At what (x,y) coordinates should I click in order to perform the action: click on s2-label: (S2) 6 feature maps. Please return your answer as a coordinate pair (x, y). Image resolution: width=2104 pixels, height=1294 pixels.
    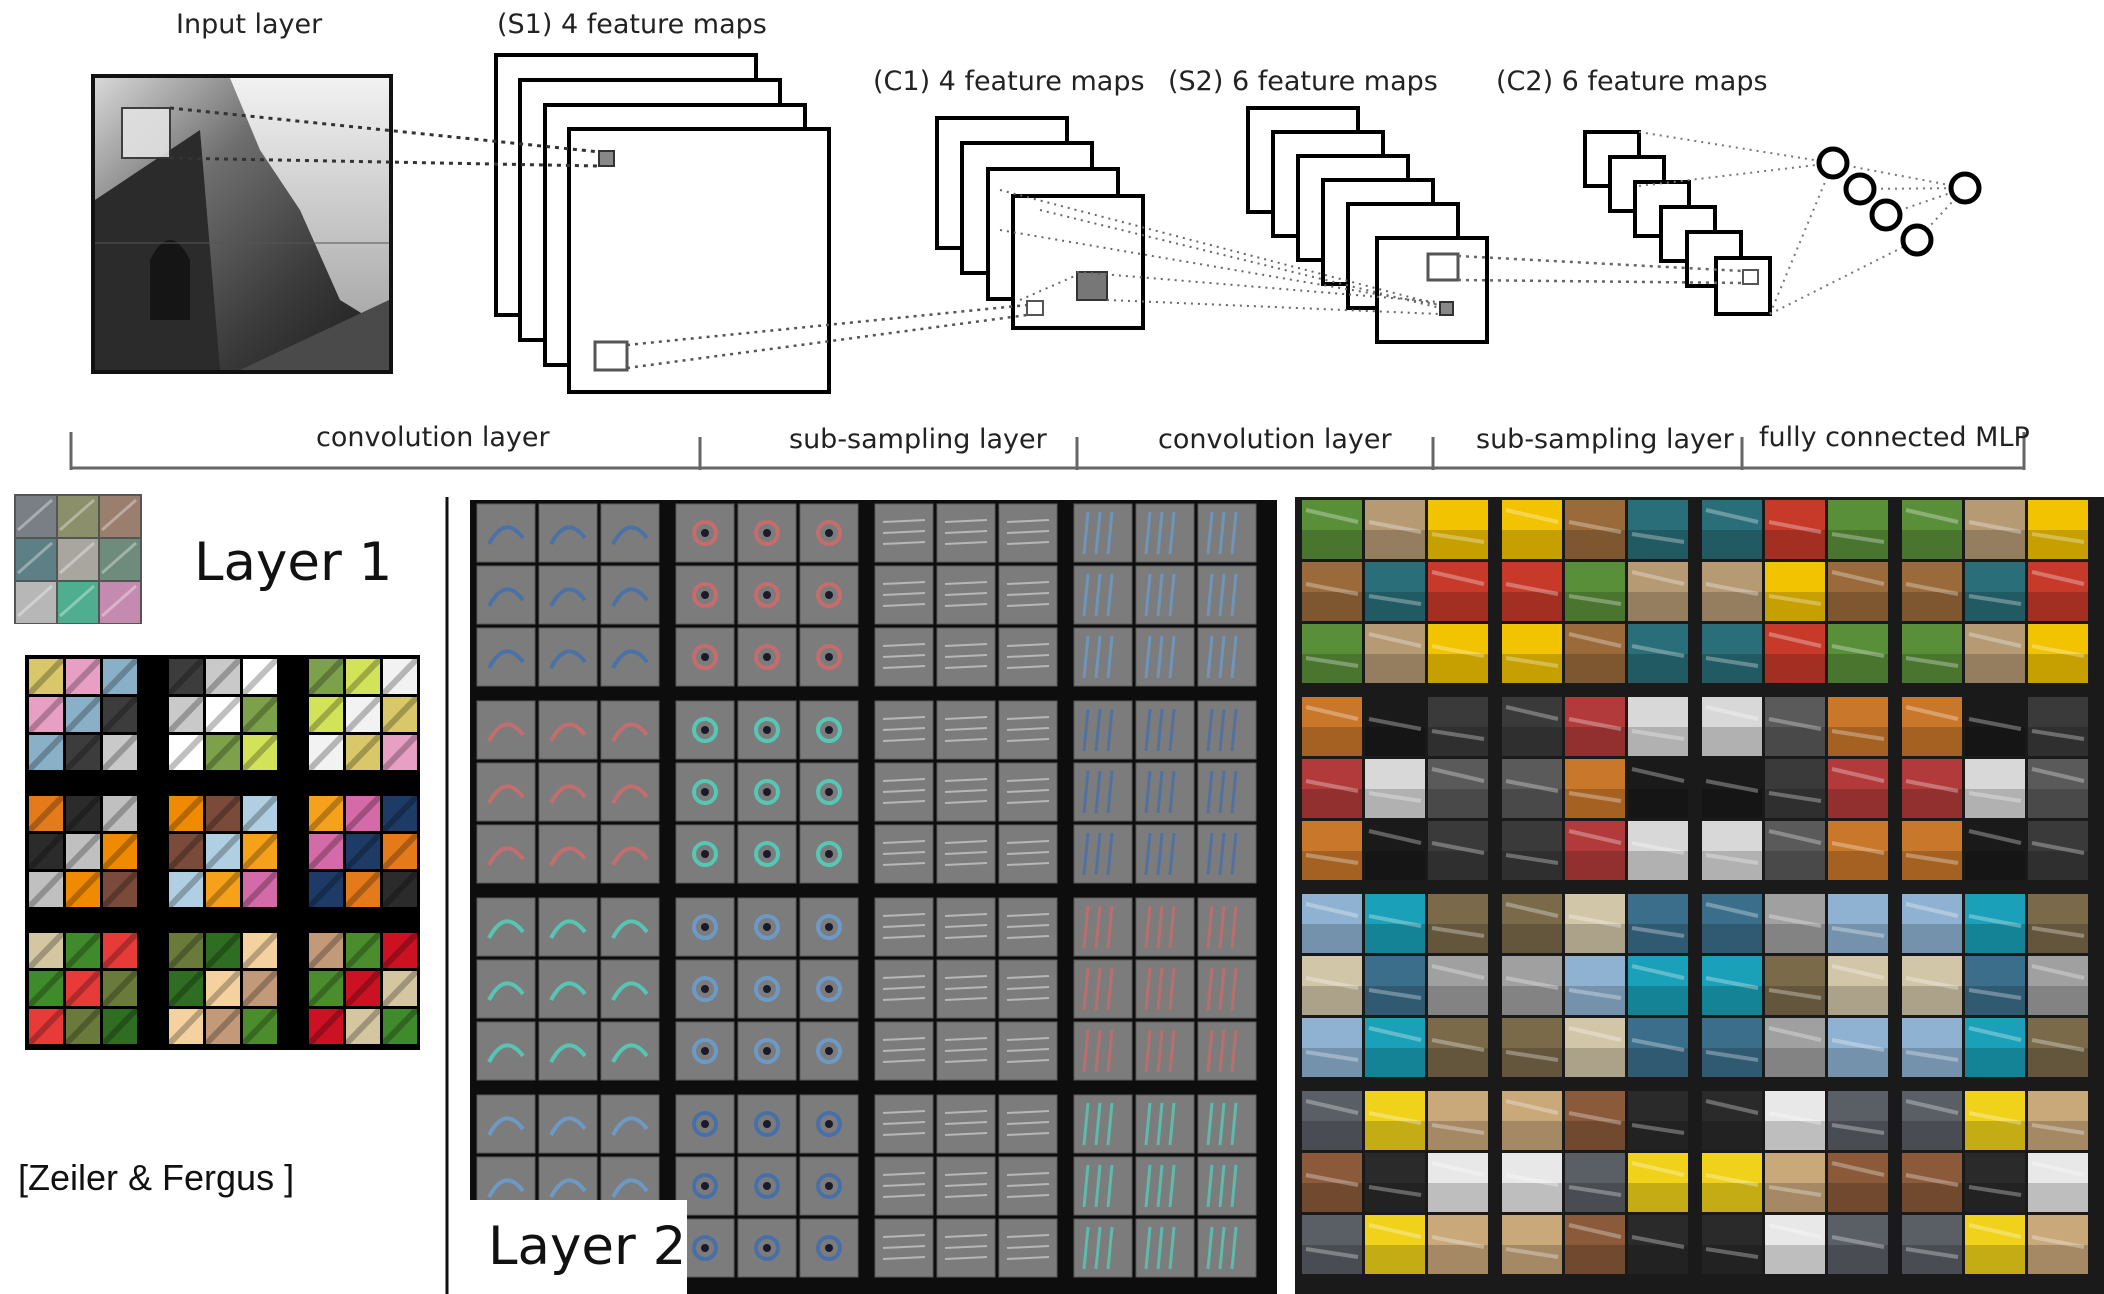
    Looking at the image, I should click on (1303, 81).